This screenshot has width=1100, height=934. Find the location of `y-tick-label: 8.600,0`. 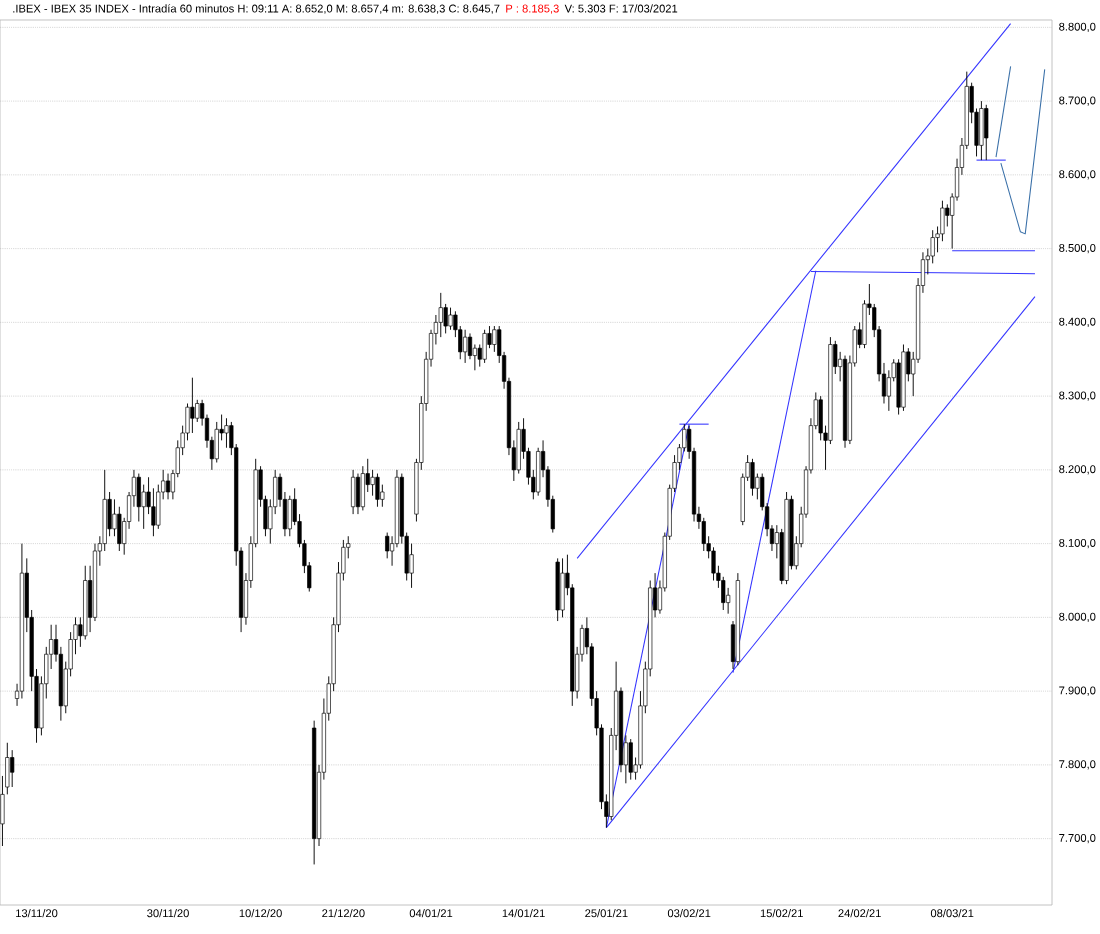

y-tick-label: 8.600,0 is located at coordinates (1077, 175).